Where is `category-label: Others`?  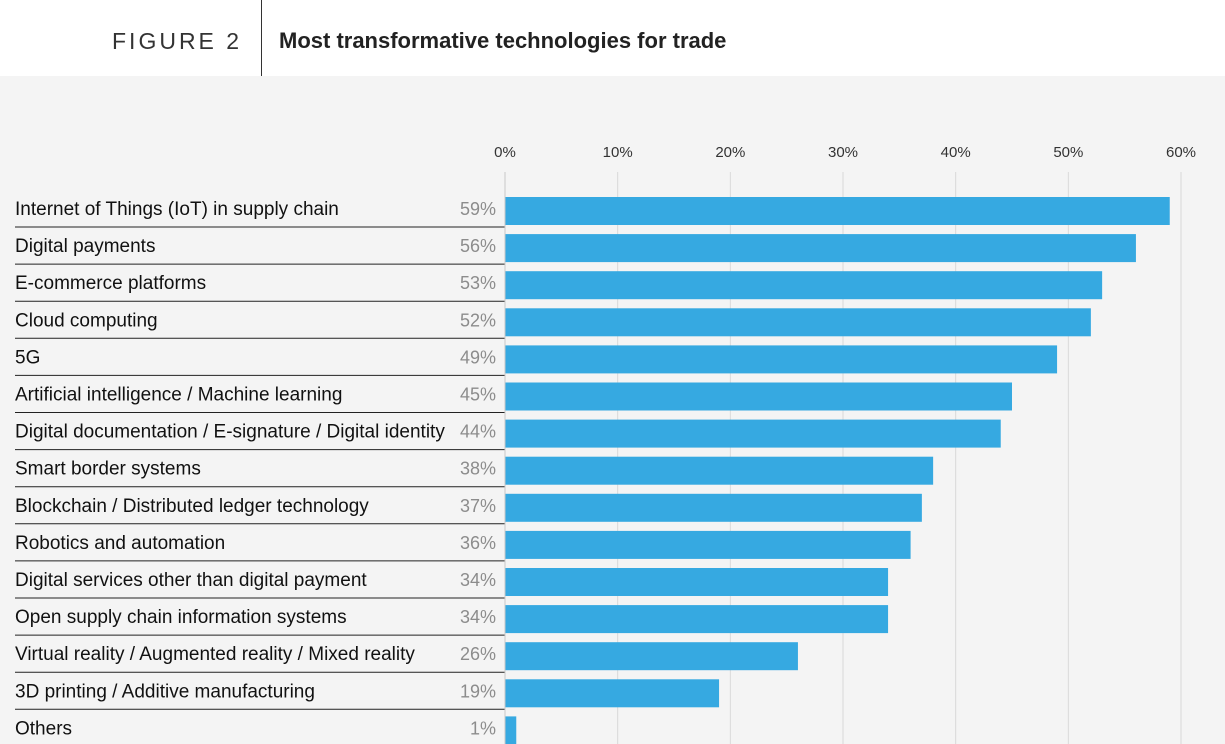
category-label: Others is located at coordinates (43, 728).